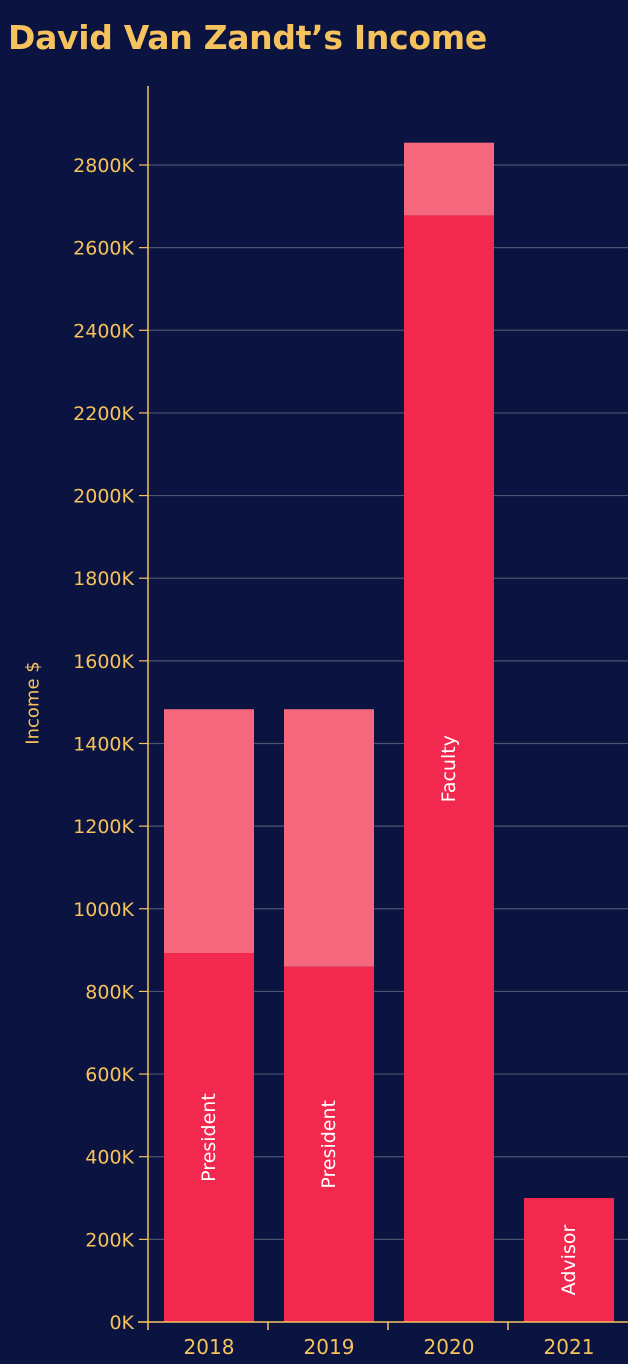  Describe the element at coordinates (103, 910) in the screenshot. I see `y-tick-label: 1000K` at that location.